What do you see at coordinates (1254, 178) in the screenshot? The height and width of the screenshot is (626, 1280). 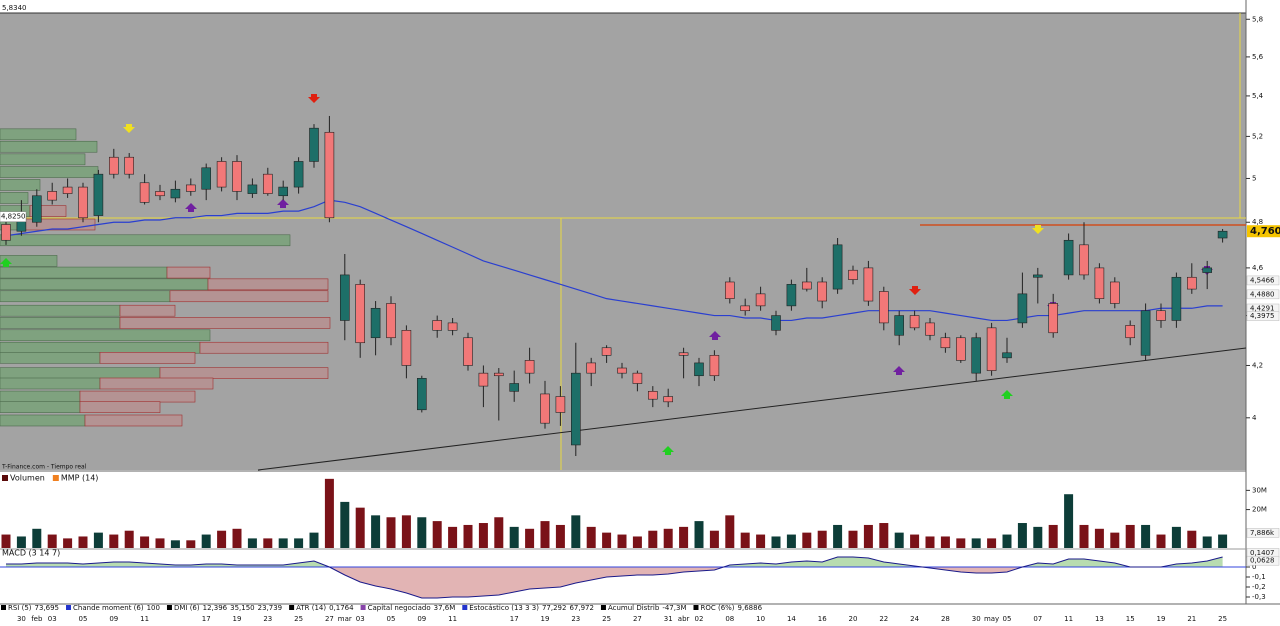 I see `y-tick-label: 5` at bounding box center [1254, 178].